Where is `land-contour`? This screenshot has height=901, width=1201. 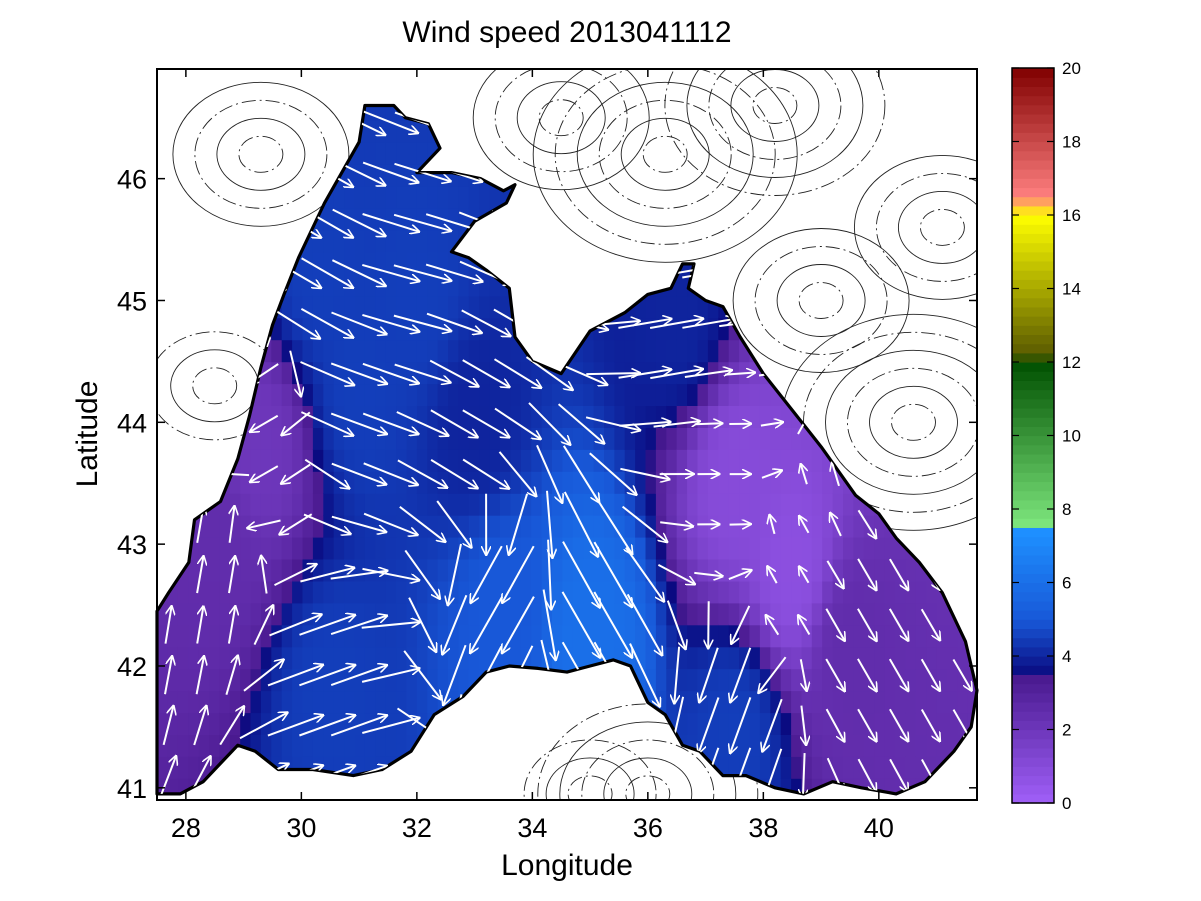
land-contour is located at coordinates (665, 157).